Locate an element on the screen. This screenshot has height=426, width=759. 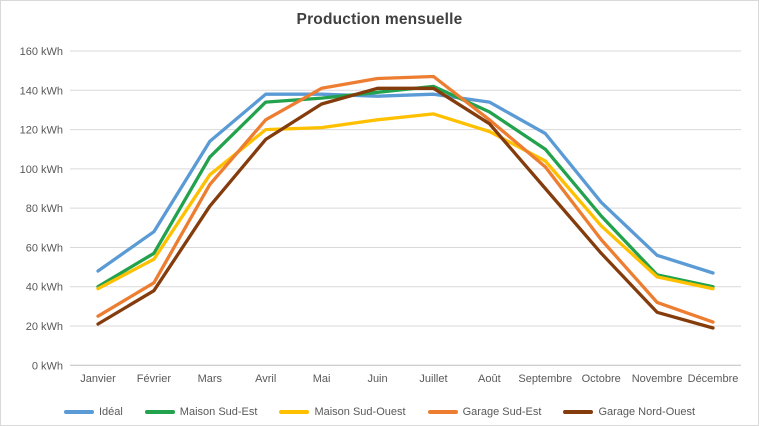
x-axis-month-label: Août is located at coordinates (489, 379).